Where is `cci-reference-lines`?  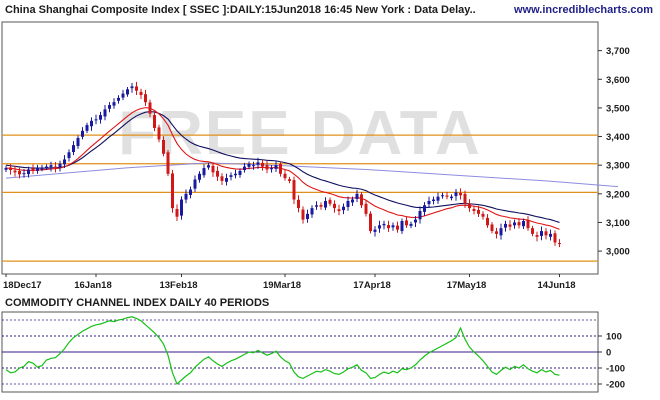
cci-reference-lines is located at coordinates (300, 352).